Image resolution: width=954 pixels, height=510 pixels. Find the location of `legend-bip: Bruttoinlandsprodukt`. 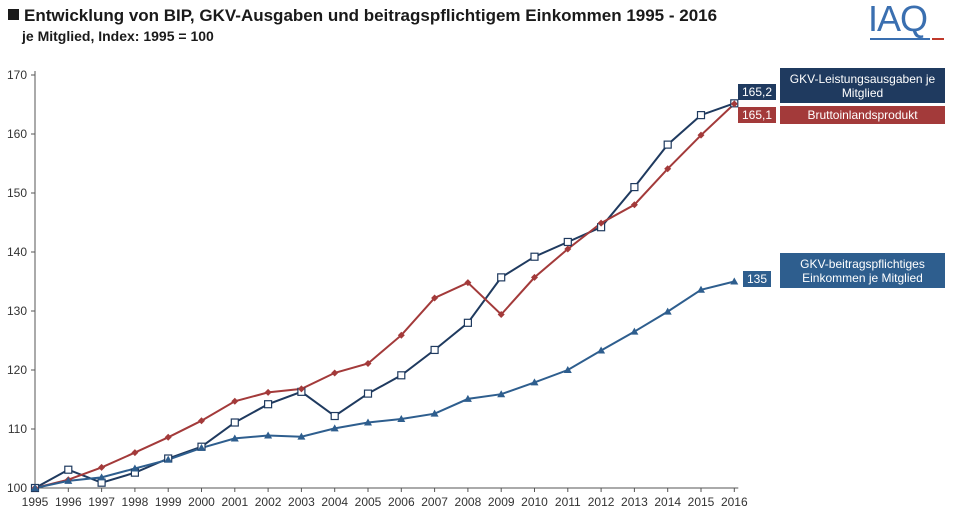

legend-bip: Bruttoinlandsprodukt is located at coordinates (862, 115).